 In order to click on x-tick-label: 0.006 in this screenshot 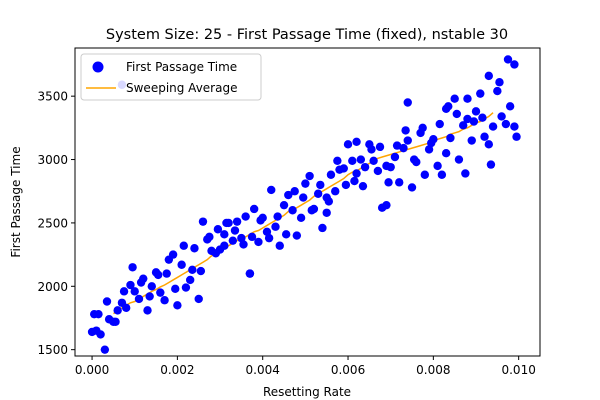, I will do `click(348, 370)`.